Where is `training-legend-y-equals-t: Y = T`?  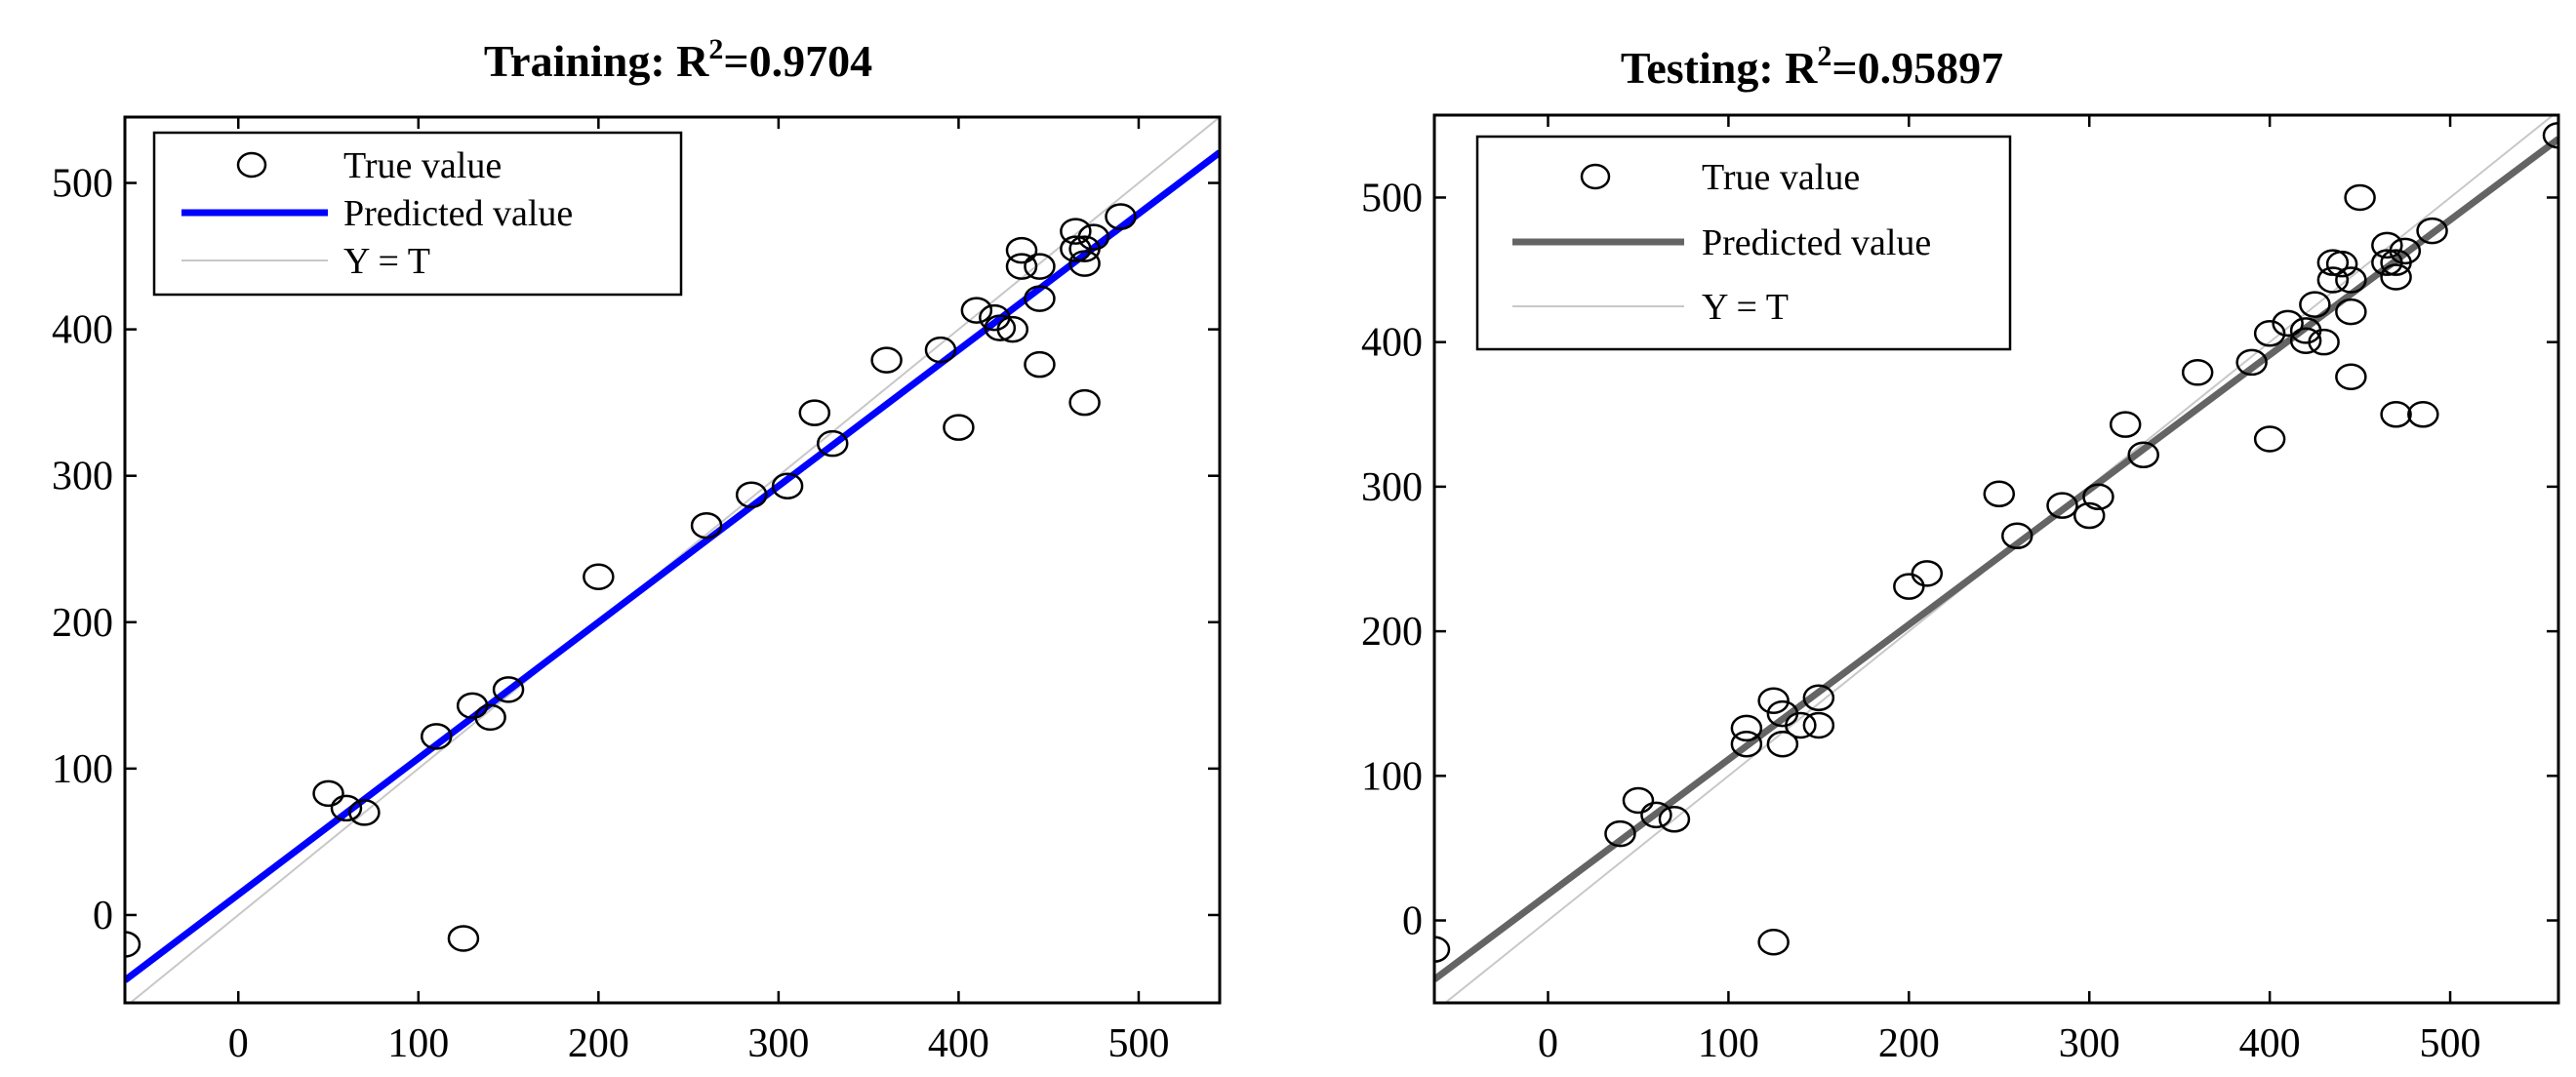
training-legend-y-equals-t: Y = T is located at coordinates (386, 261).